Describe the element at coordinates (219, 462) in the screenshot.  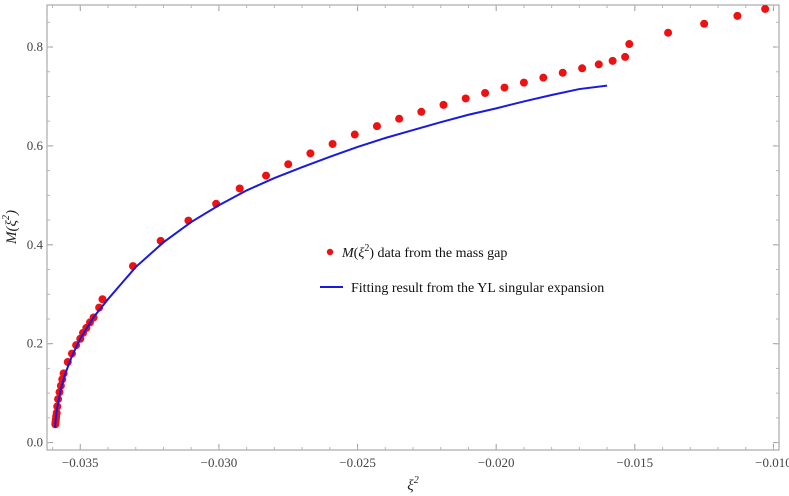
I see `x-tick-label: −0.030` at that location.